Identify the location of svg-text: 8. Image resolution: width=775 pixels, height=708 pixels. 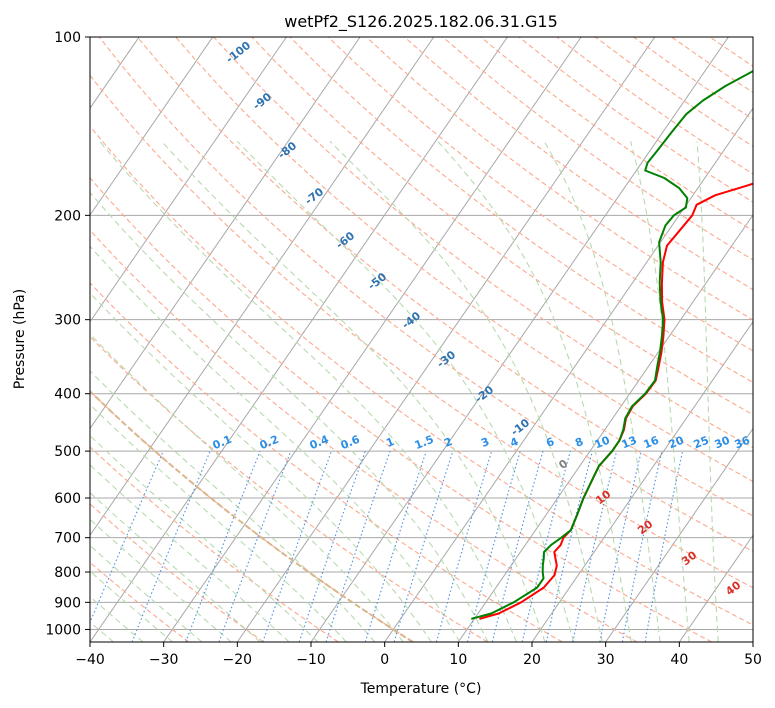
(579, 442).